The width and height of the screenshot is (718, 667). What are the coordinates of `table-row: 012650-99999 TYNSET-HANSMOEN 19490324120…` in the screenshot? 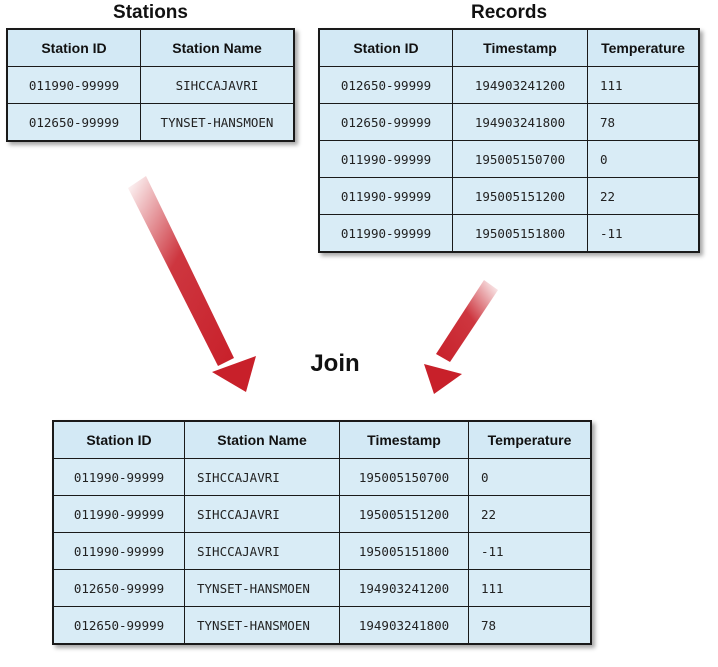 It's located at (322, 588).